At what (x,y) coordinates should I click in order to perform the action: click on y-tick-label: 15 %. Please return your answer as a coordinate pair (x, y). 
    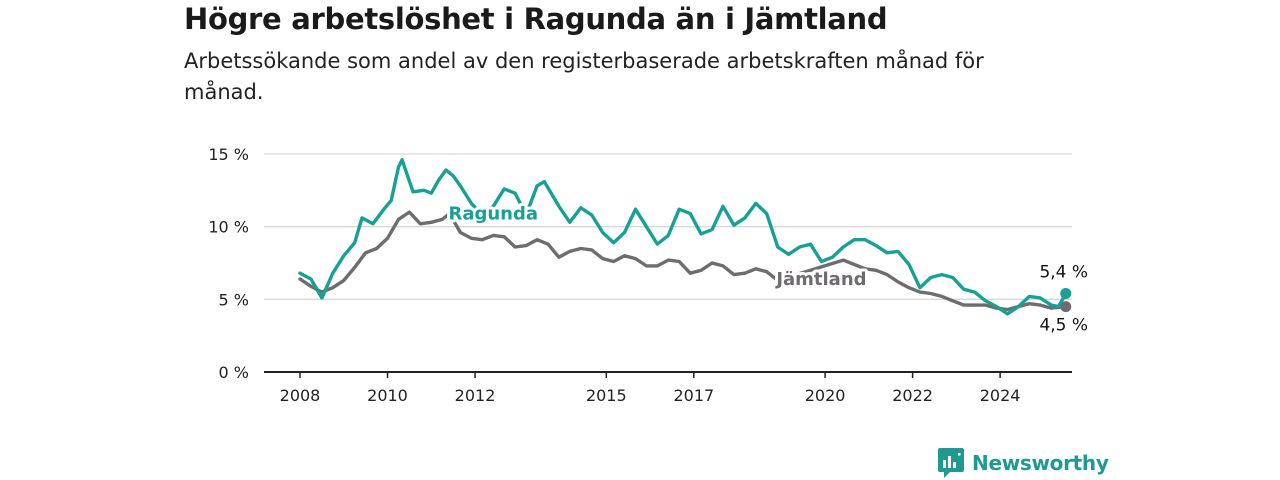
    Looking at the image, I should click on (228, 154).